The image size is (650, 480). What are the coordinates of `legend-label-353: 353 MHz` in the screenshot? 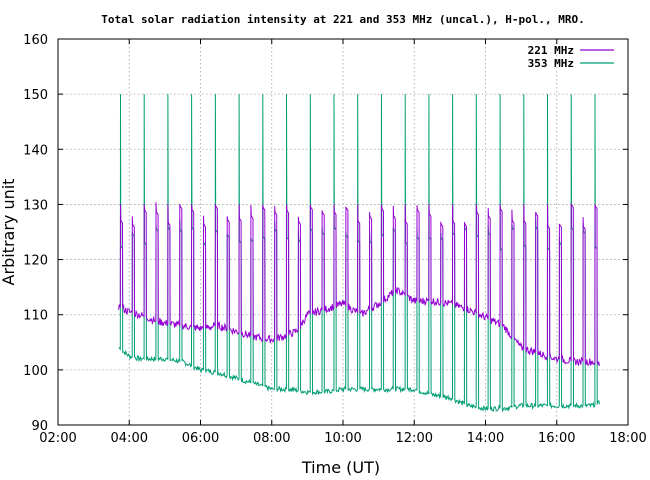 It's located at (551, 63).